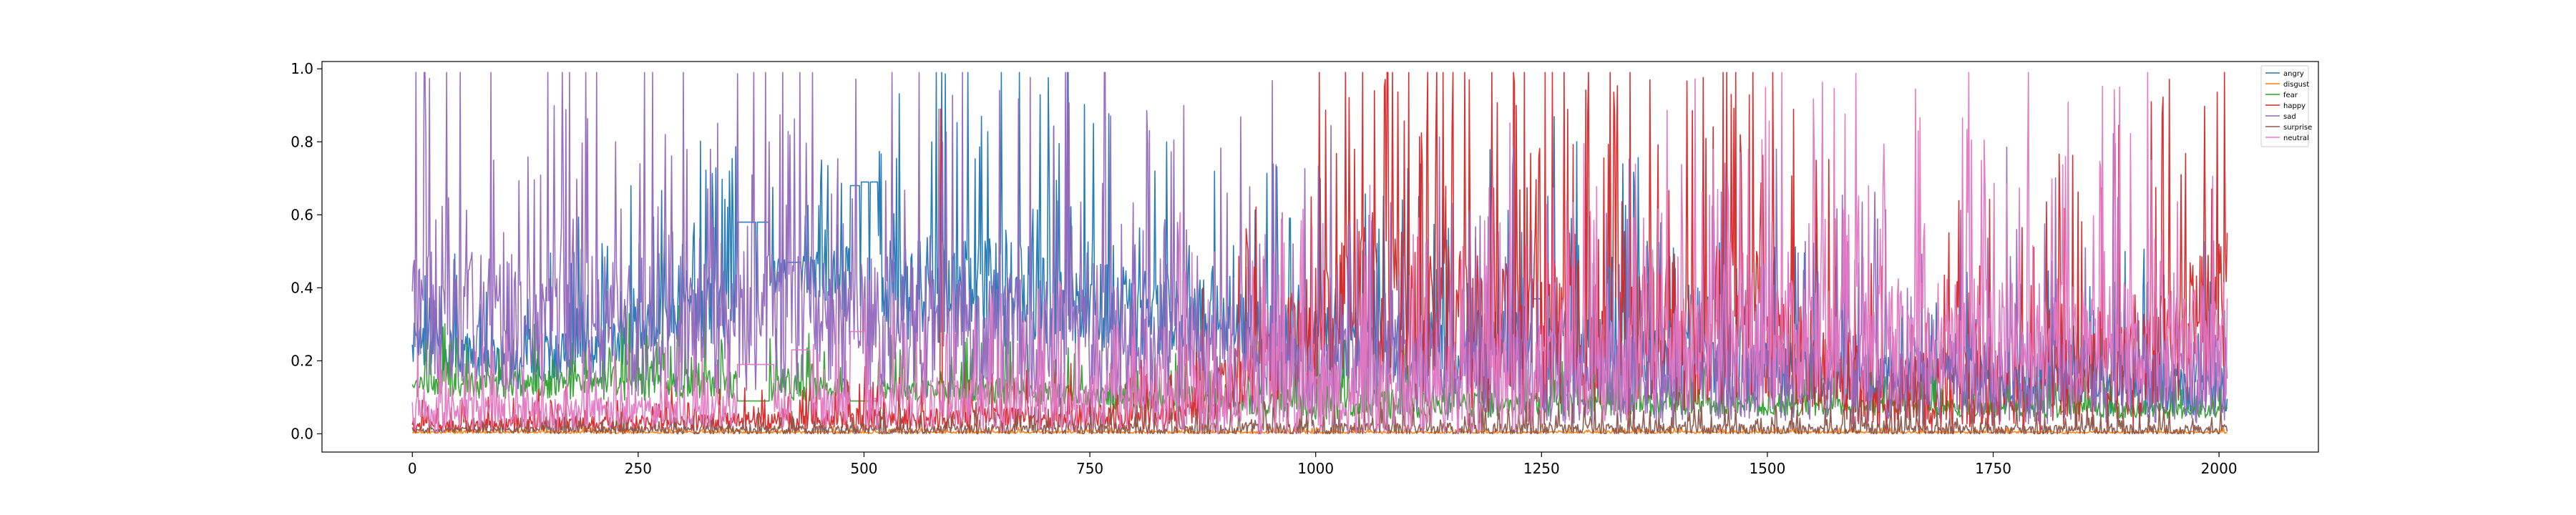 The width and height of the screenshot is (2576, 515). What do you see at coordinates (2296, 85) in the screenshot?
I see `legend-label-disgust: disgust` at bounding box center [2296, 85].